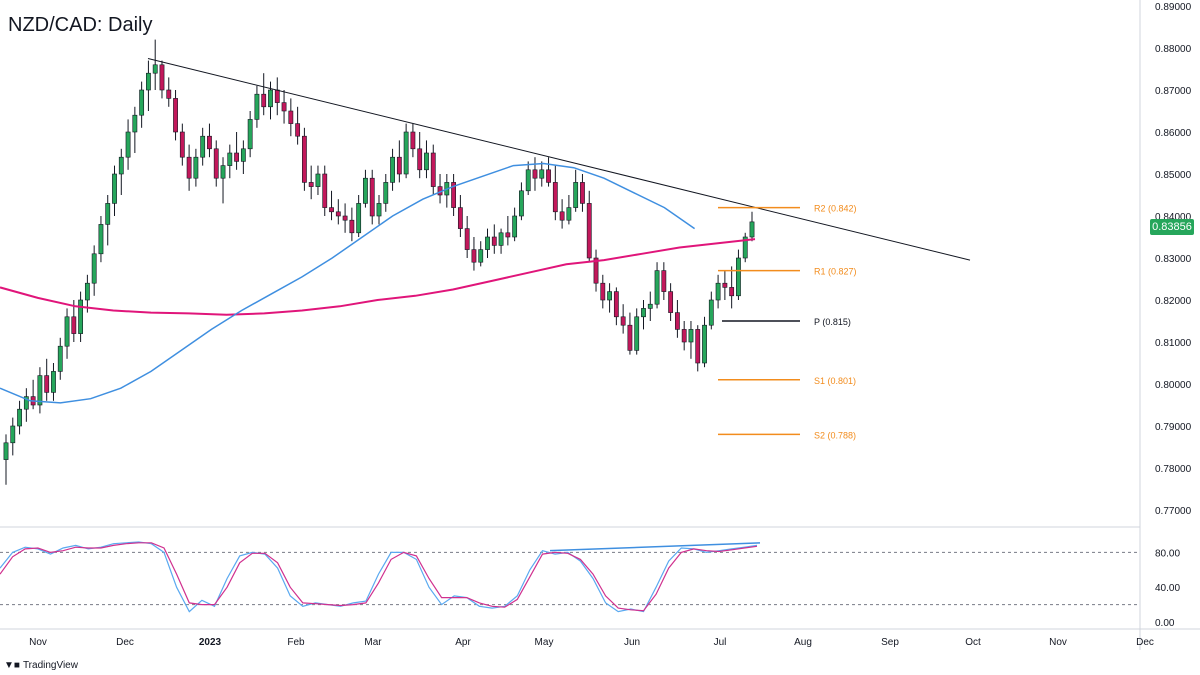 This screenshot has width=1200, height=675. Describe the element at coordinates (1173, 259) in the screenshot. I see `y-tick-label: 0.83000` at that location.